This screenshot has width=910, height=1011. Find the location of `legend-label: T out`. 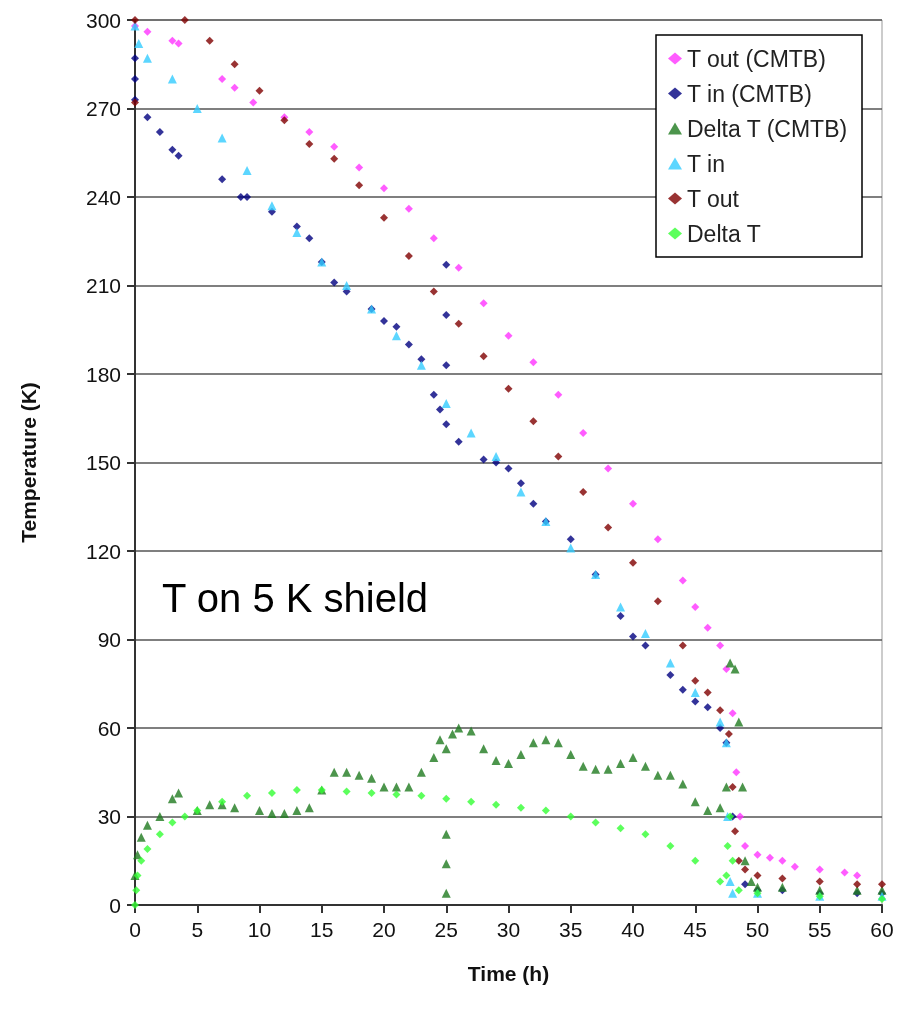

legend-label: T out is located at coordinates (713, 198).